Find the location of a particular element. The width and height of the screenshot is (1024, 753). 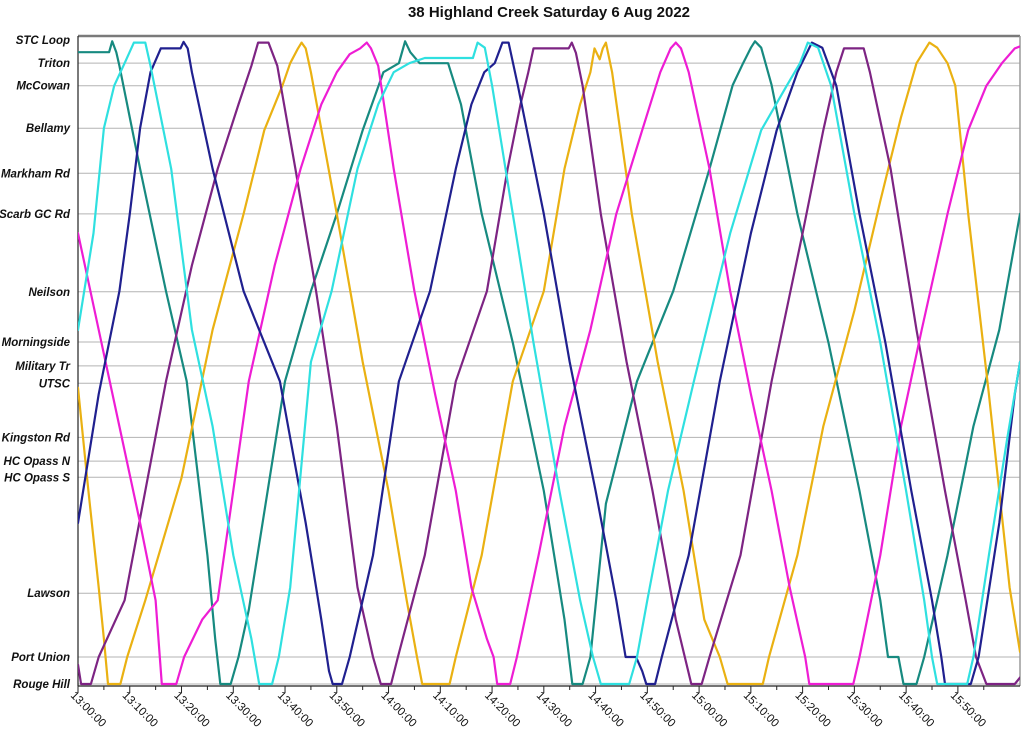

stop-label-military-tr: Military Tr is located at coordinates (42, 367).